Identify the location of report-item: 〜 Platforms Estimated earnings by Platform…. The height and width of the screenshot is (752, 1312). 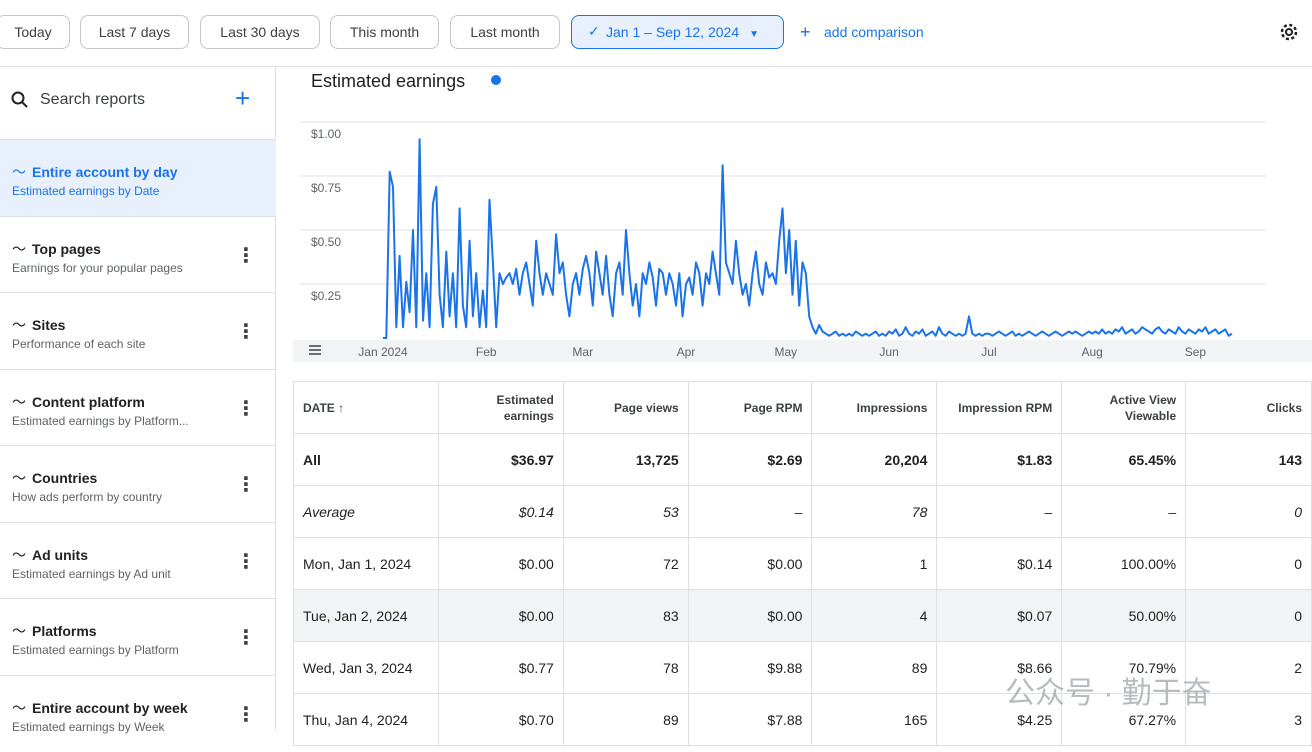
(138, 636).